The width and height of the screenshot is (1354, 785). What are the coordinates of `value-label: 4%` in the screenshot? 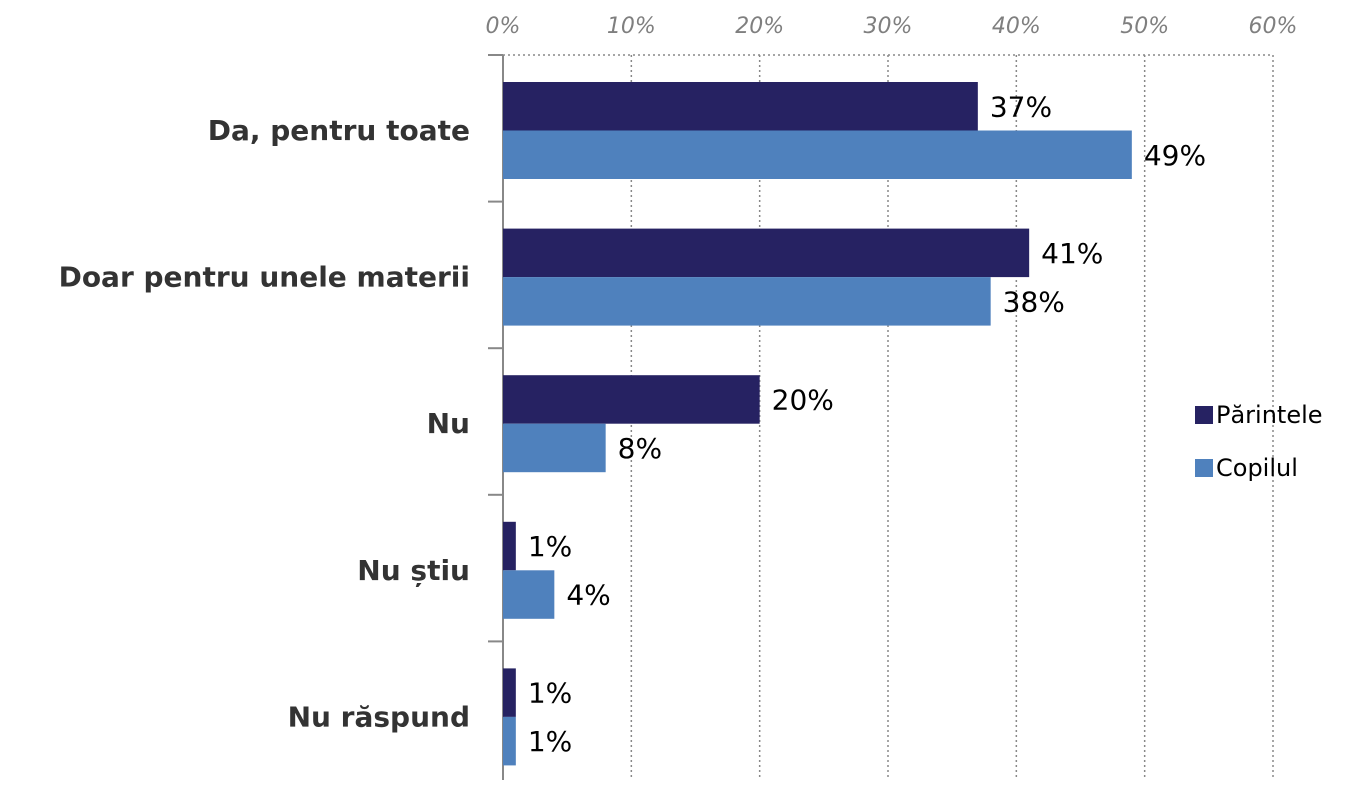 It's located at (588, 595).